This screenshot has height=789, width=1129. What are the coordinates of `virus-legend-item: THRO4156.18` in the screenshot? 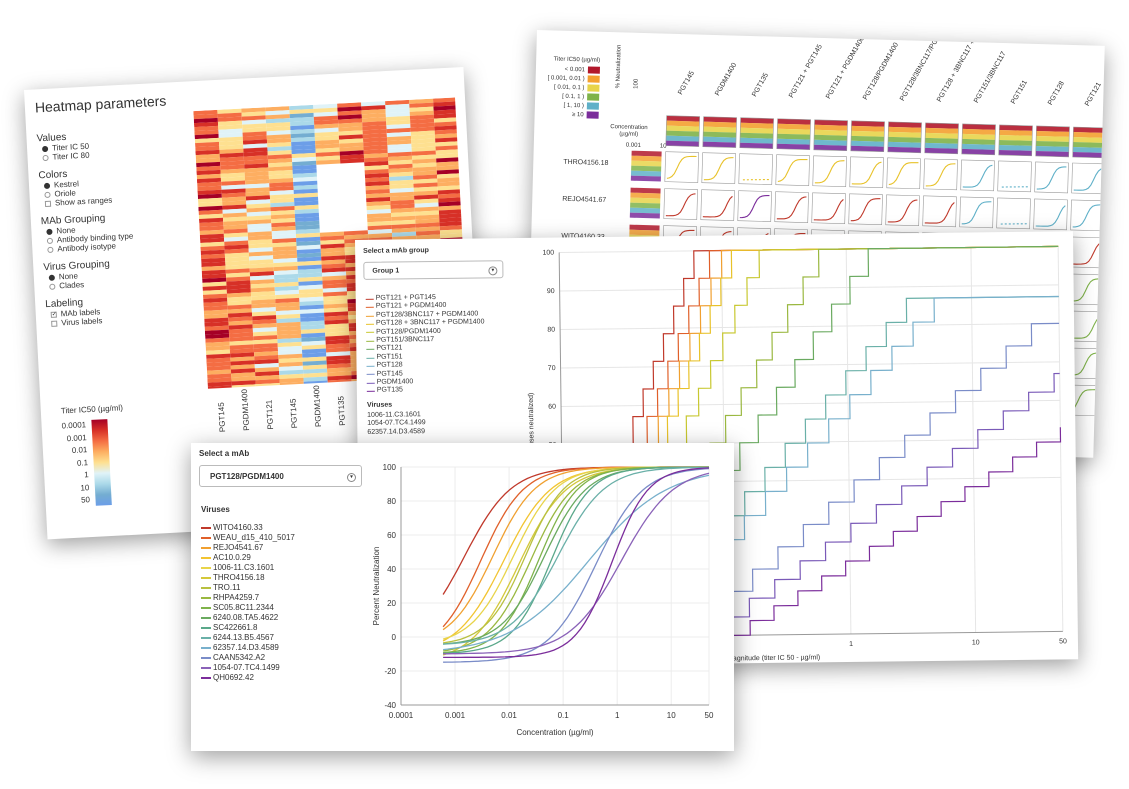 It's located at (248, 578).